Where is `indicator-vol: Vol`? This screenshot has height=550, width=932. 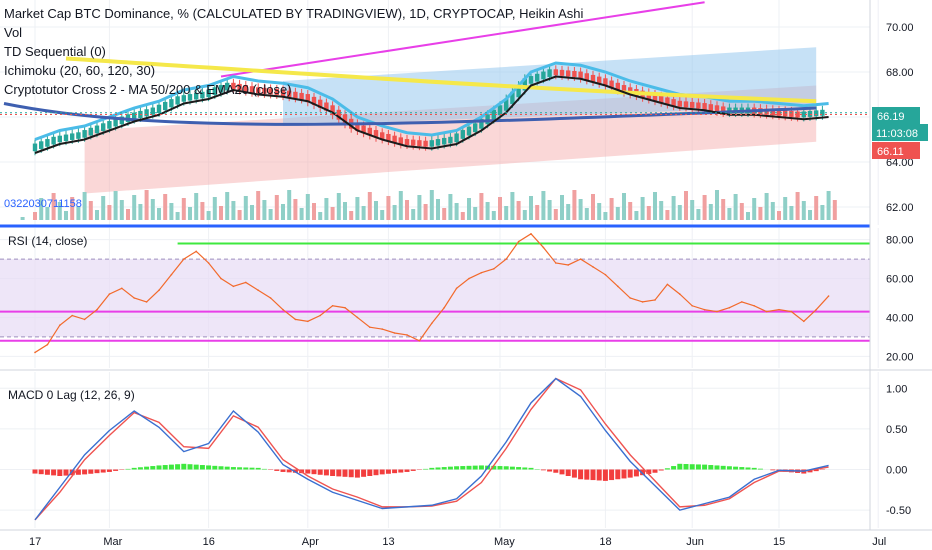
indicator-vol: Vol is located at coordinates (13, 32).